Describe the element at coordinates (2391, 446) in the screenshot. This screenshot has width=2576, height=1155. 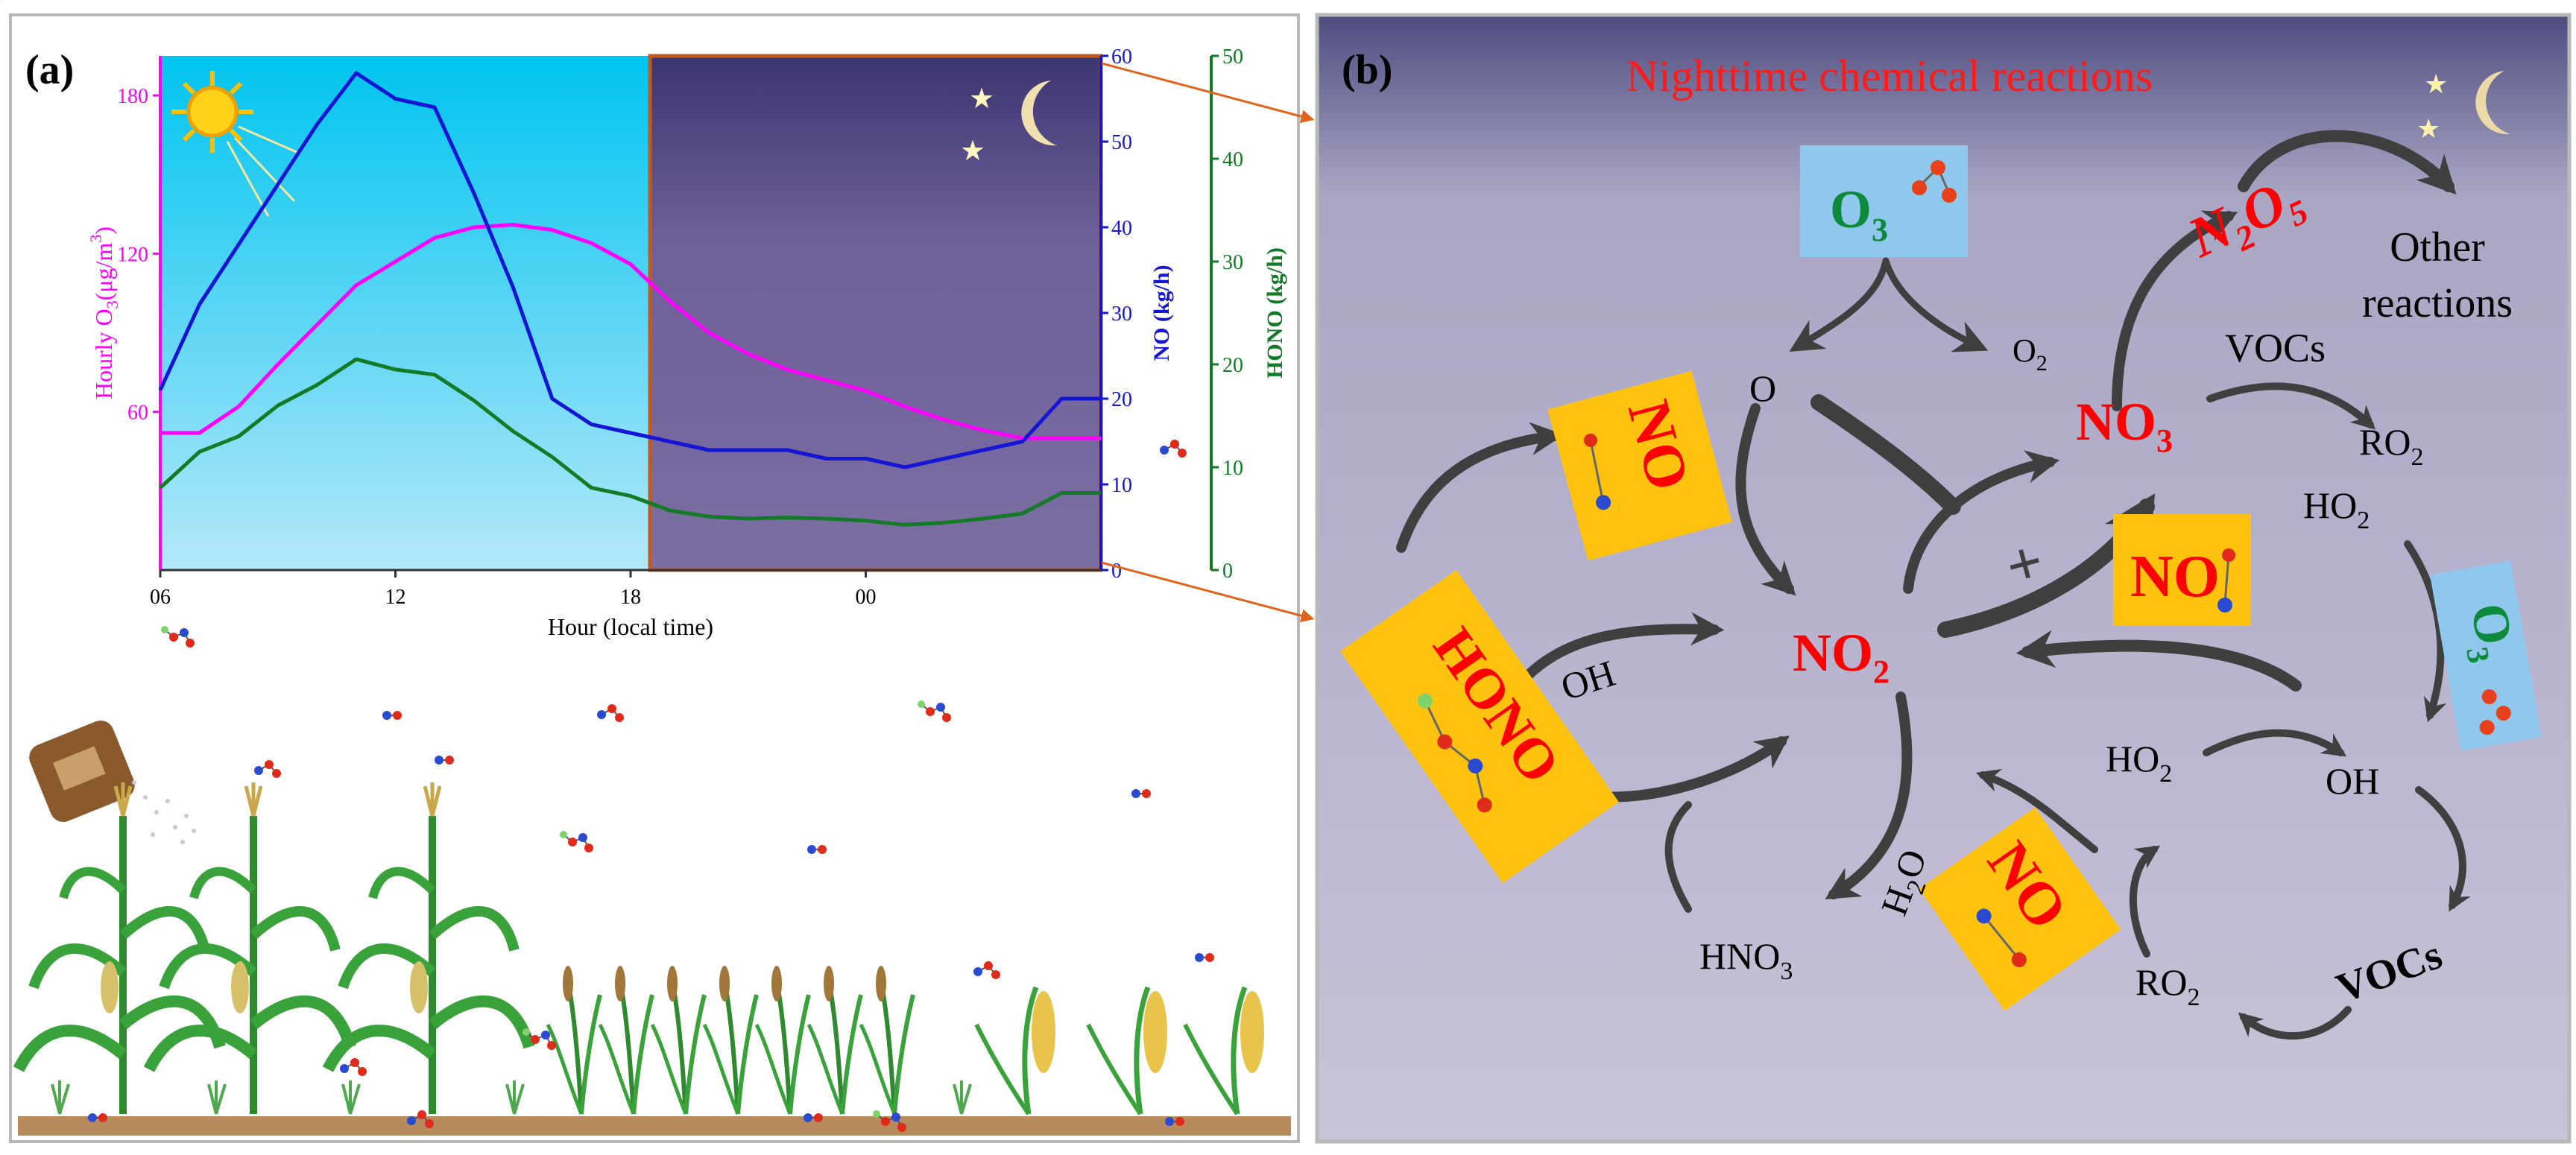
I see `ro2-label-right: RO2` at that location.